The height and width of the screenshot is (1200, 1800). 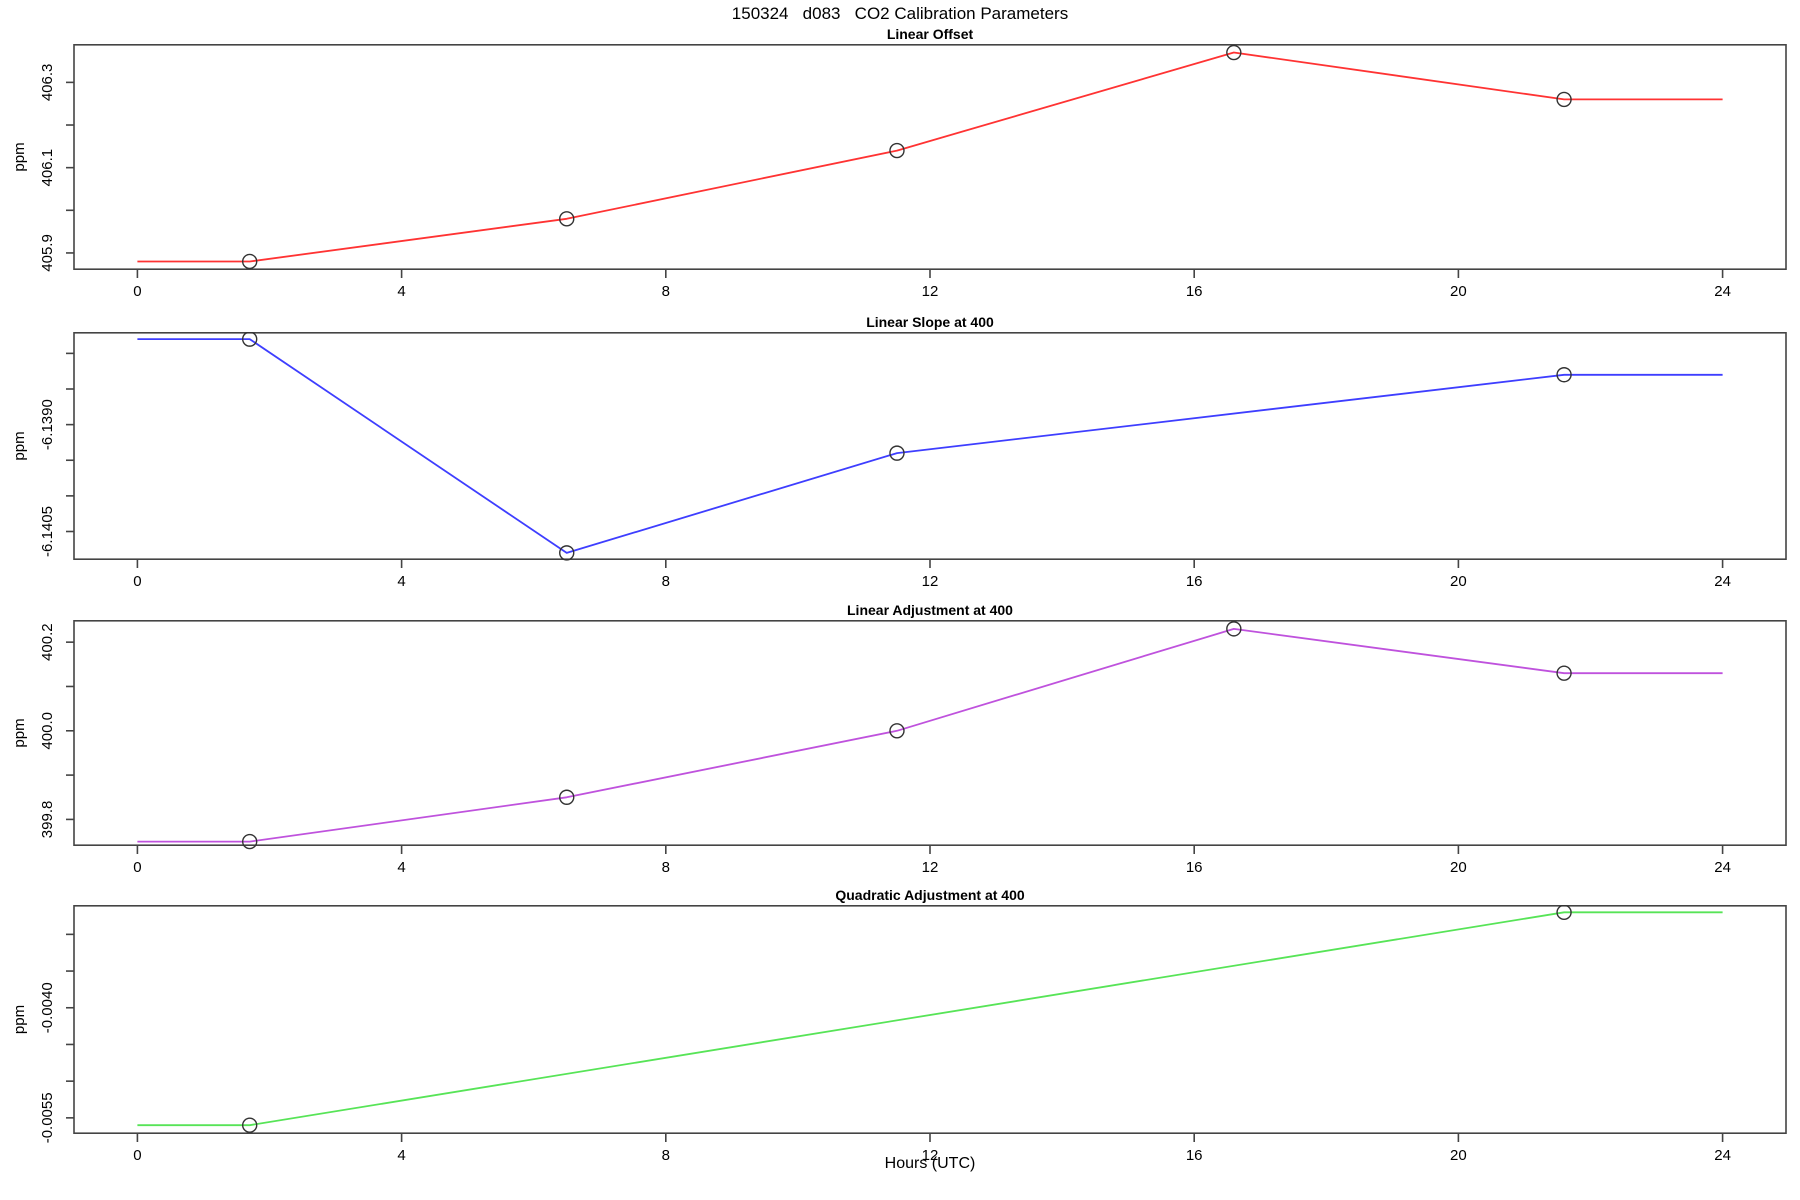 I want to click on y-tick-label: -6.1405, so click(x=47, y=531).